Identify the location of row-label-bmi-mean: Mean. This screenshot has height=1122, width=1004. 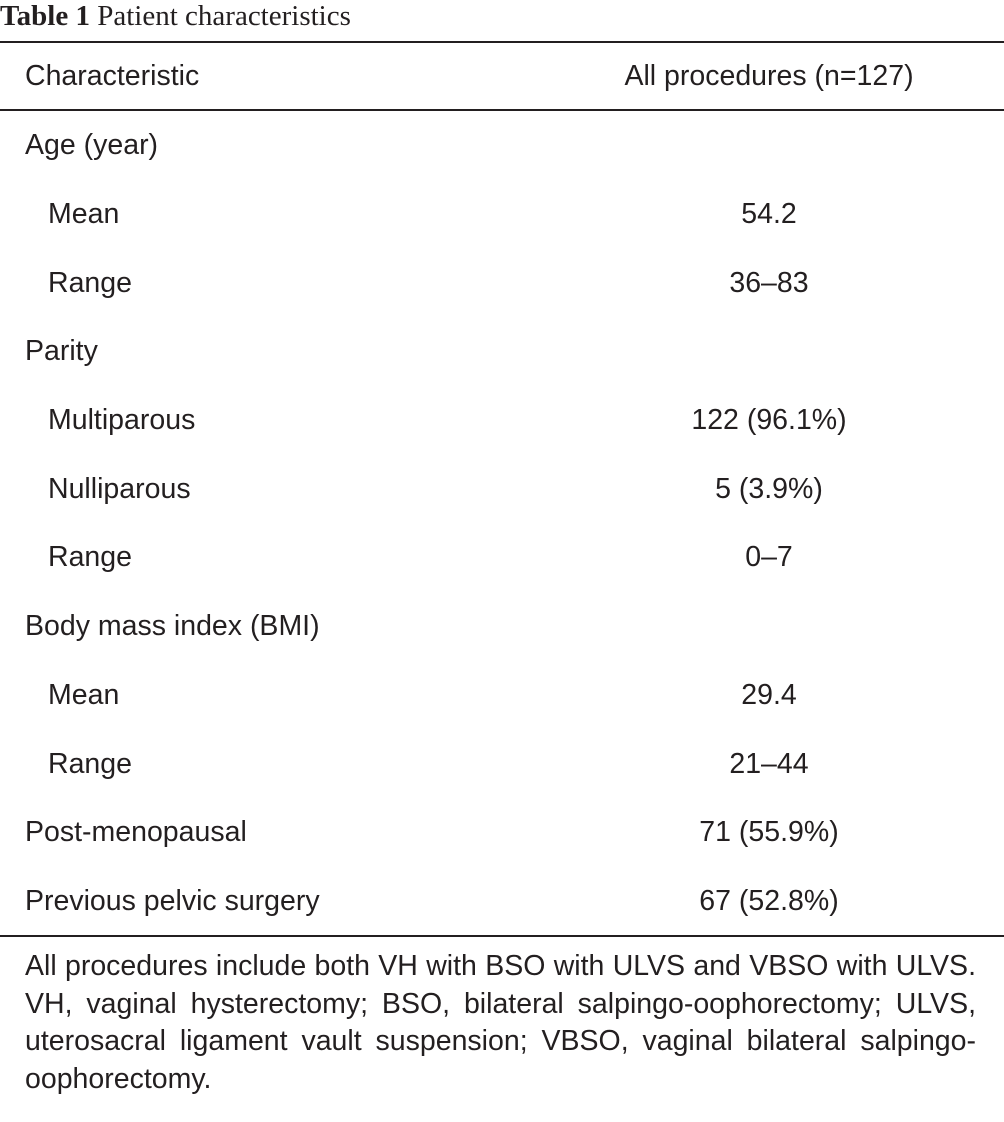
(84, 695).